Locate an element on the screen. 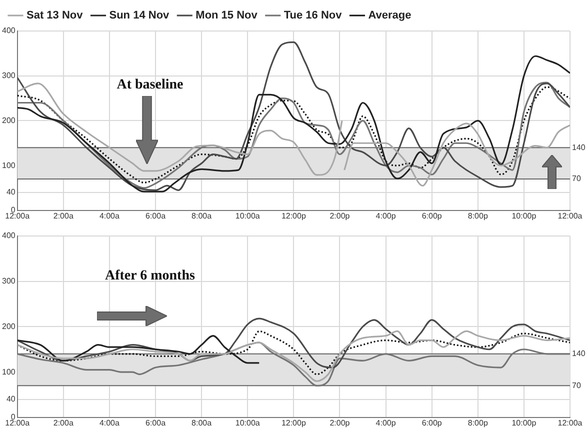 This screenshot has width=586, height=429. legend-label: Sat 13 Nov is located at coordinates (55, 16).